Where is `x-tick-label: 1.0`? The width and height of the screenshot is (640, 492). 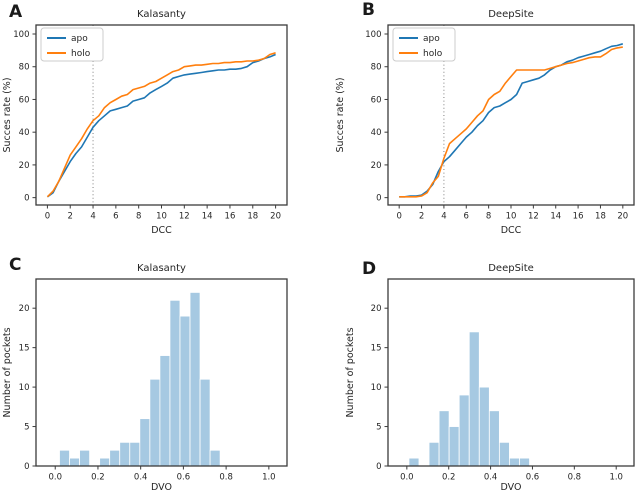
x-tick-label: 1.0 is located at coordinates (269, 478).